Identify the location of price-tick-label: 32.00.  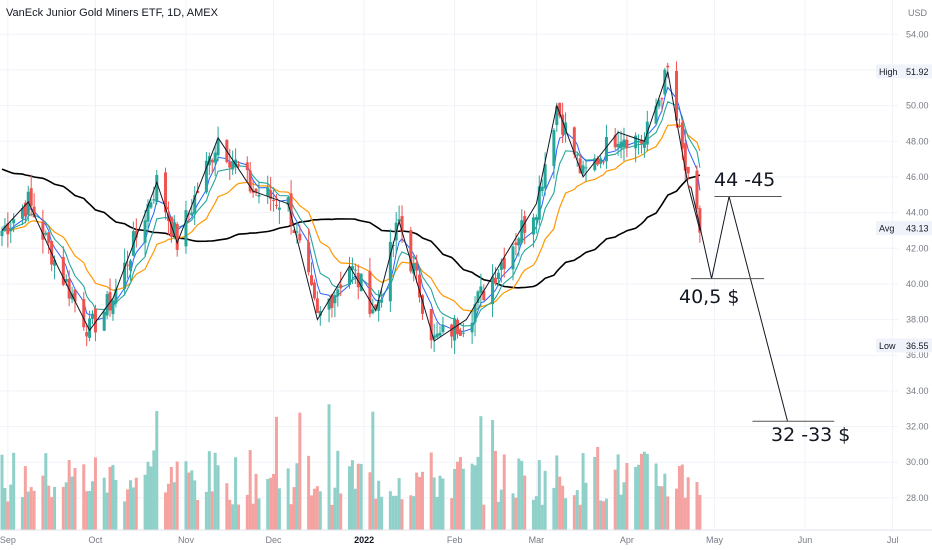
(917, 427).